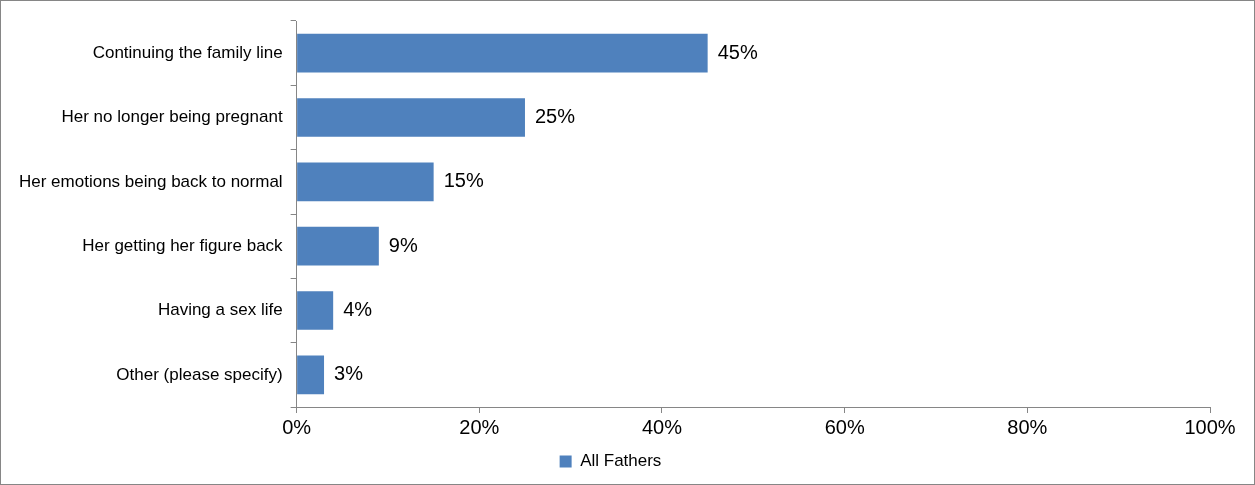  Describe the element at coordinates (172, 117) in the screenshot. I see `y-tick-label: Her no longer being pregnant` at that location.